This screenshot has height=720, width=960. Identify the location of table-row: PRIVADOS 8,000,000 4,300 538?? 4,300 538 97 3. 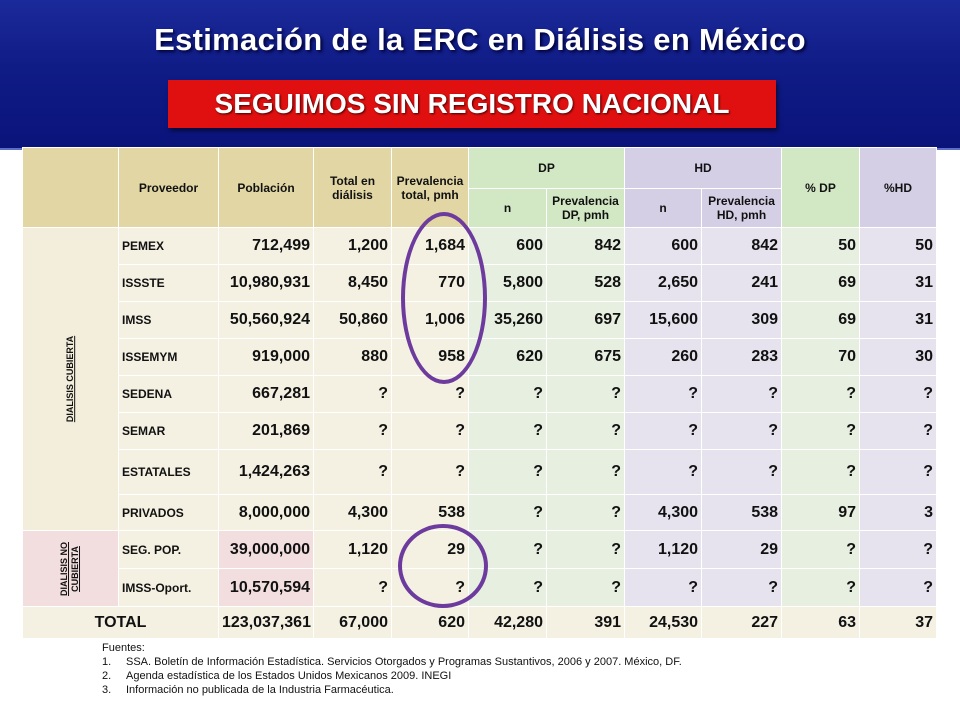
(480, 512).